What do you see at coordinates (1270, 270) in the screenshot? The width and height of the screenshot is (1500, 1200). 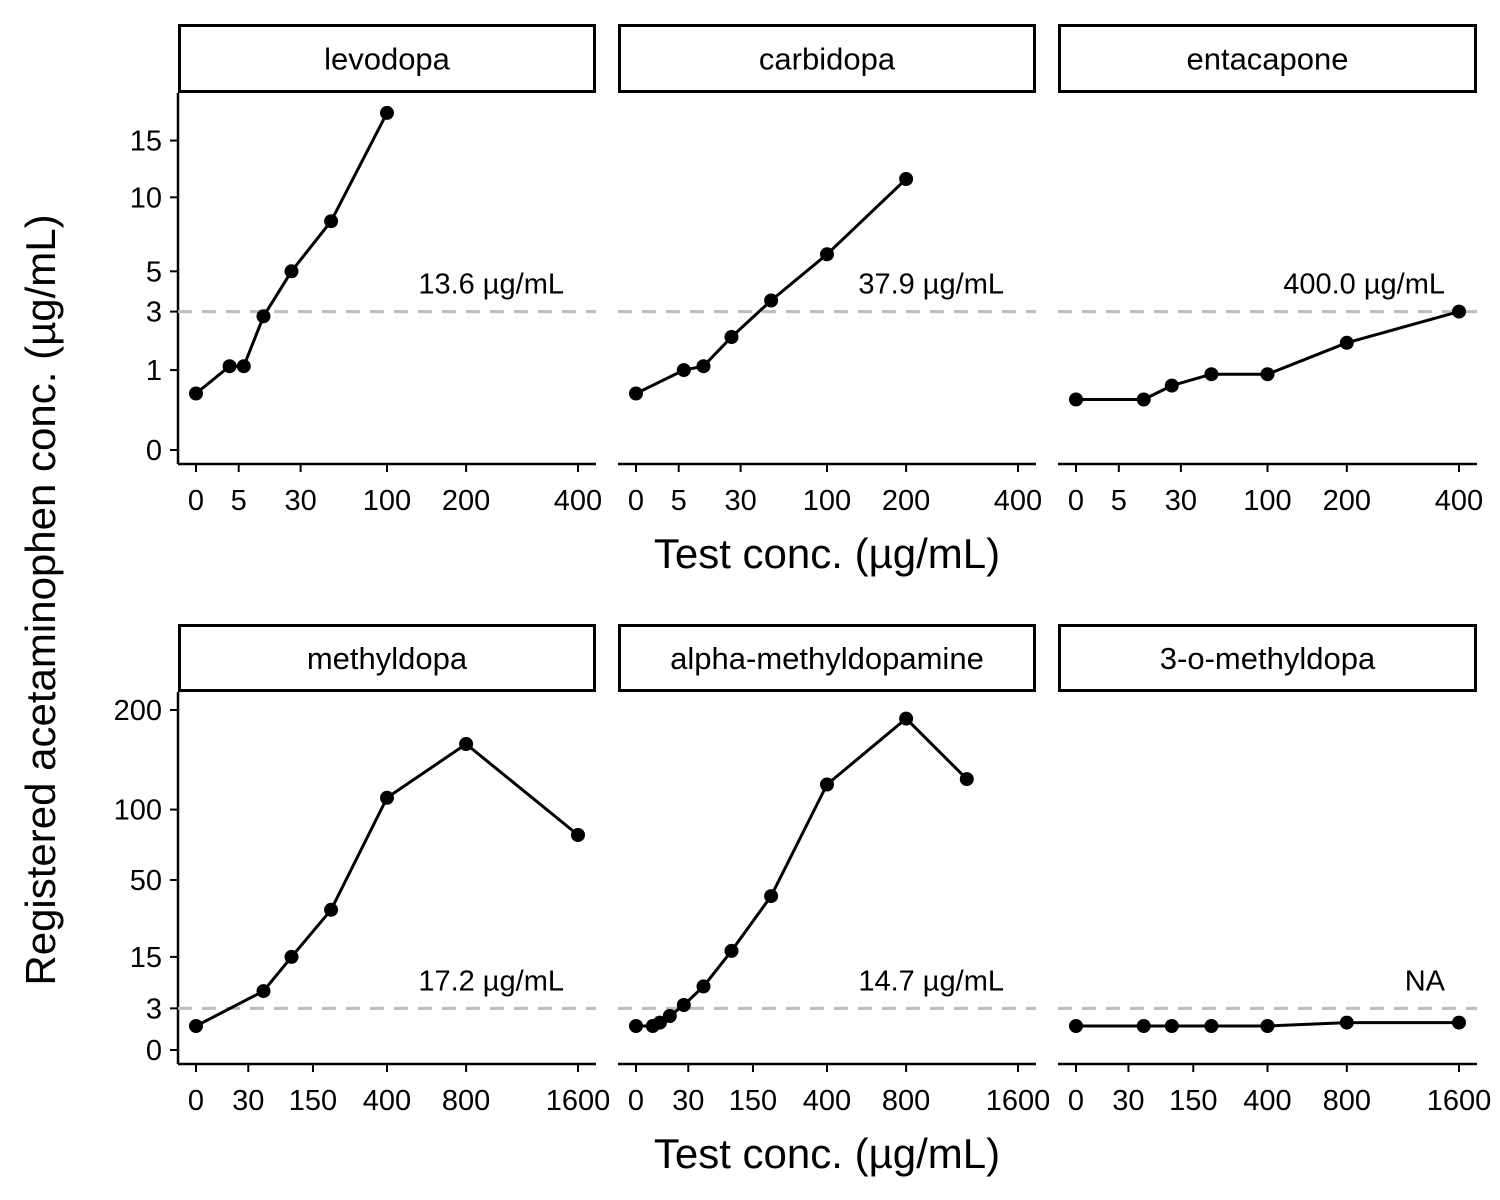 I see `panel-2: entacapone 0 5 30 100 200 400 400.0 µg/mL` at bounding box center [1270, 270].